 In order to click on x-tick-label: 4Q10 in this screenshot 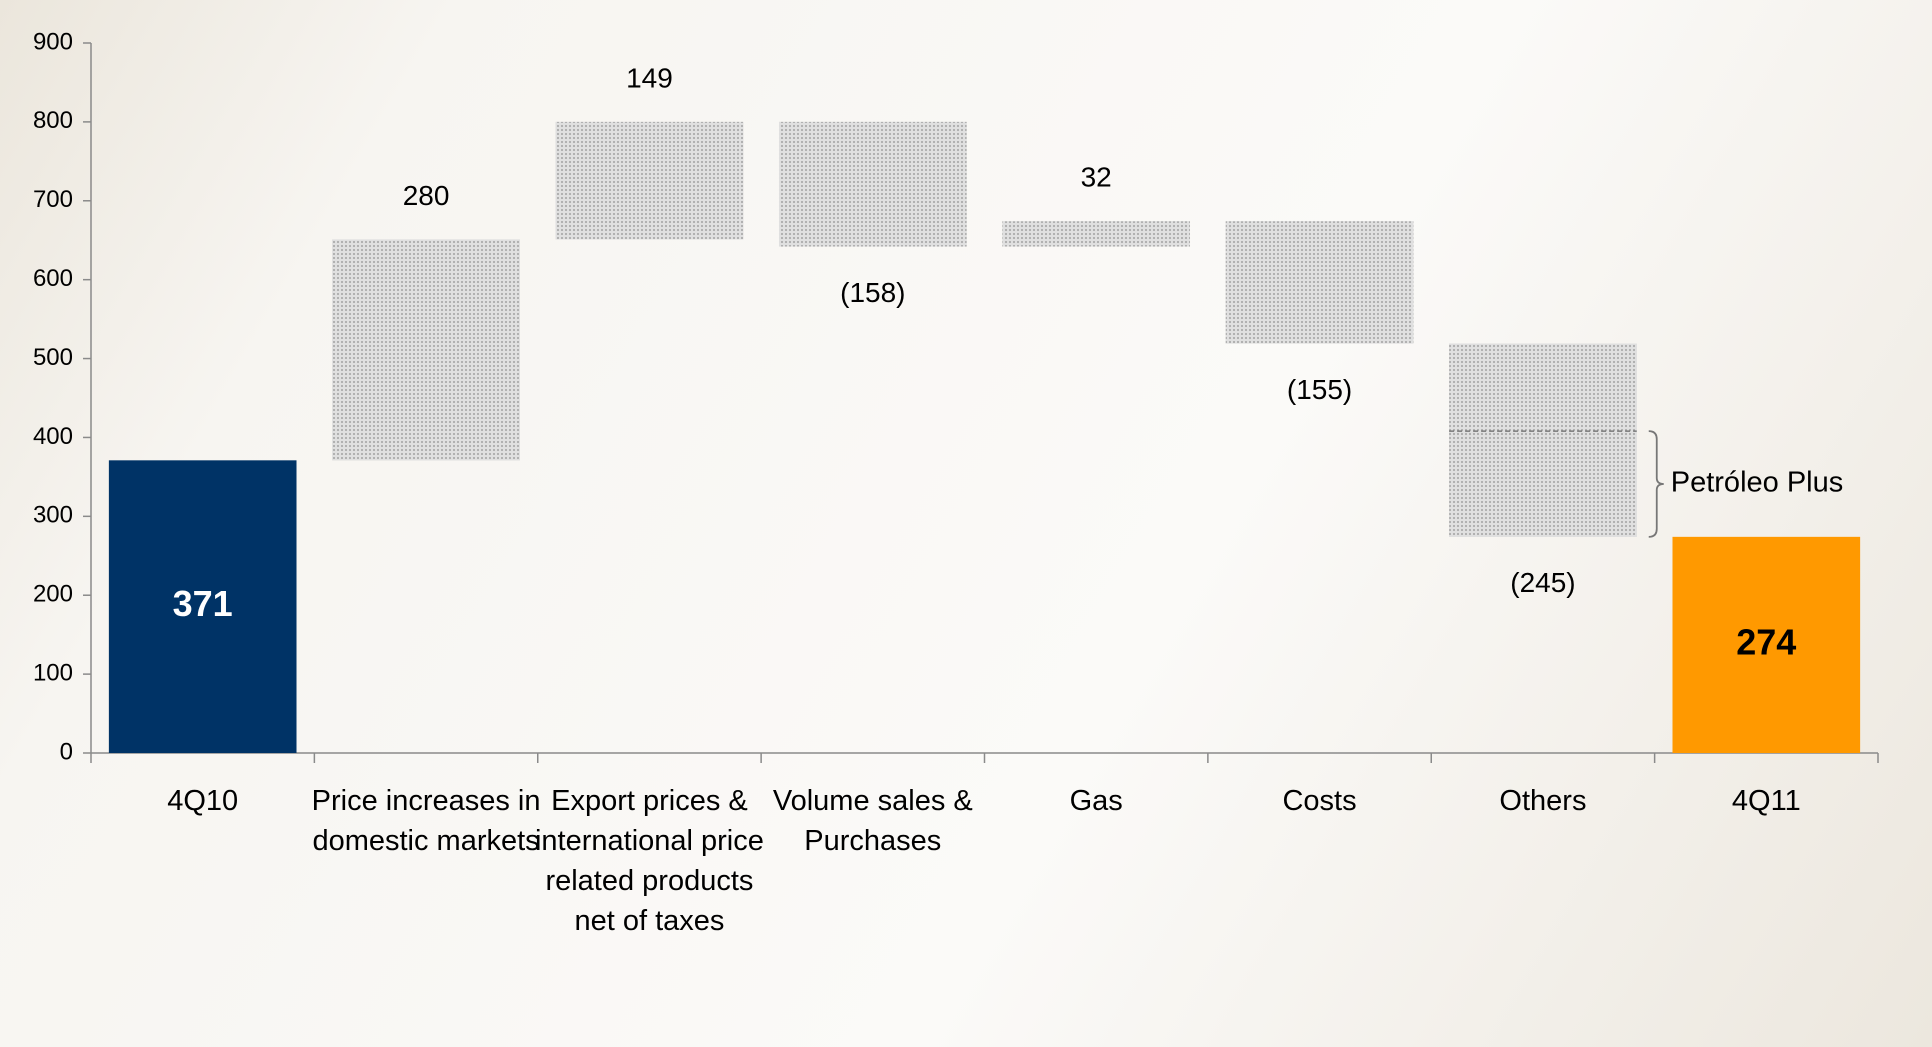, I will do `click(203, 801)`.